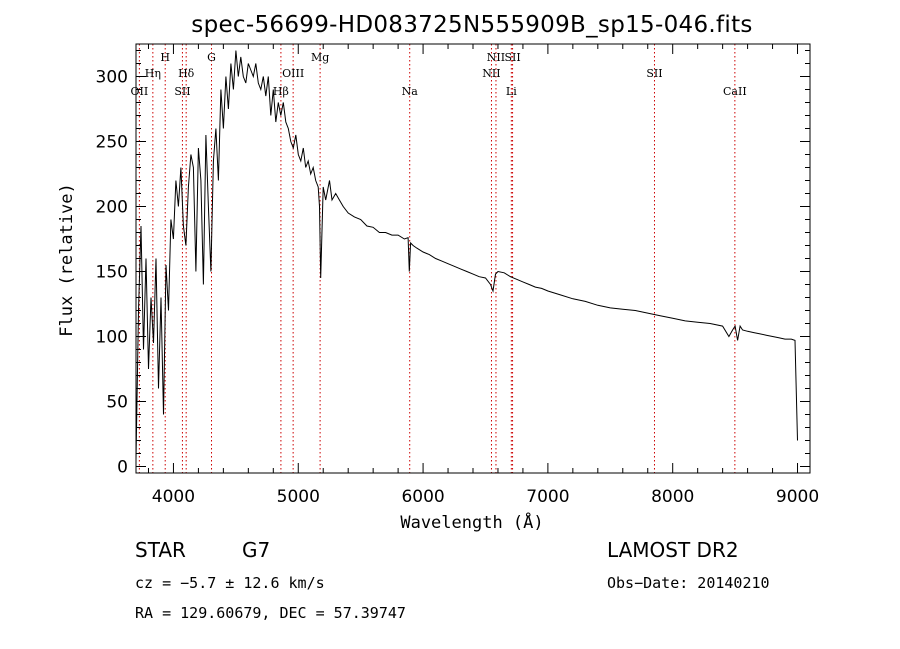 Image resolution: width=900 pixels, height=649 pixels. I want to click on spectral-line-label: Li, so click(511, 91).